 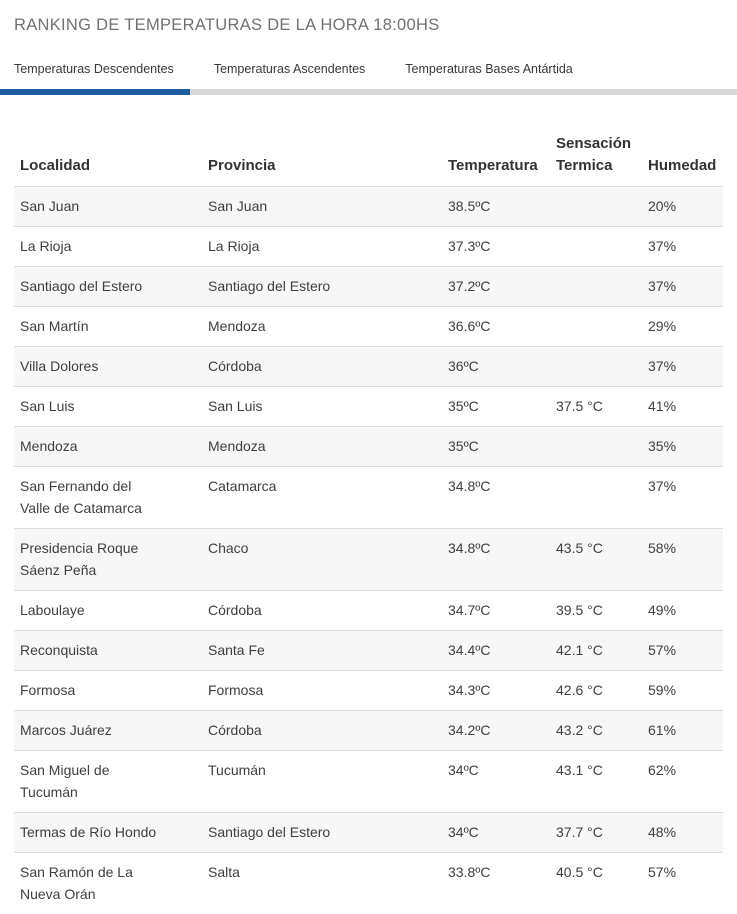 I want to click on cell-localidad: Formosa, so click(x=48, y=690).